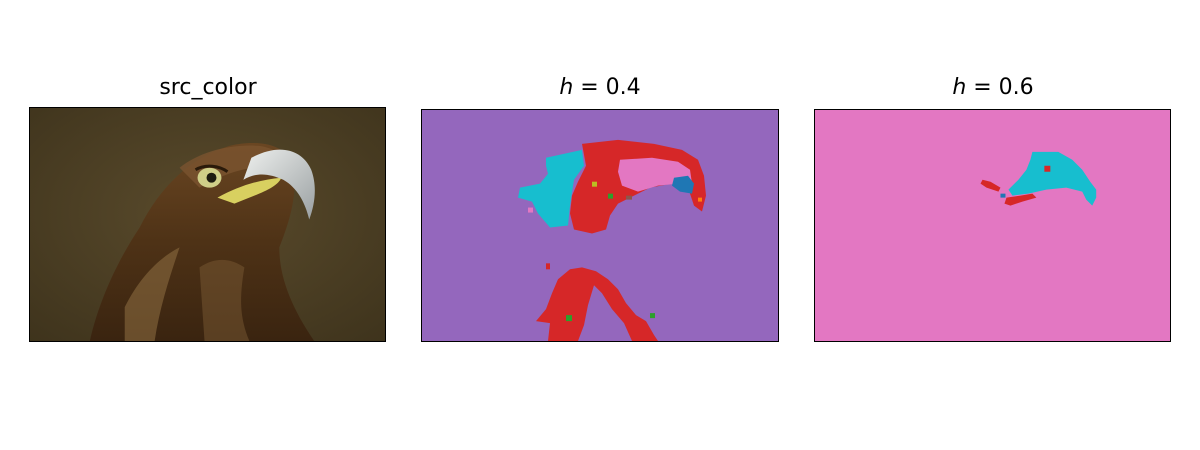 Image resolution: width=1200 pixels, height=450 pixels. What do you see at coordinates (607, 87) in the screenshot?
I see `panel-title-h04-rest: = 0.4` at bounding box center [607, 87].